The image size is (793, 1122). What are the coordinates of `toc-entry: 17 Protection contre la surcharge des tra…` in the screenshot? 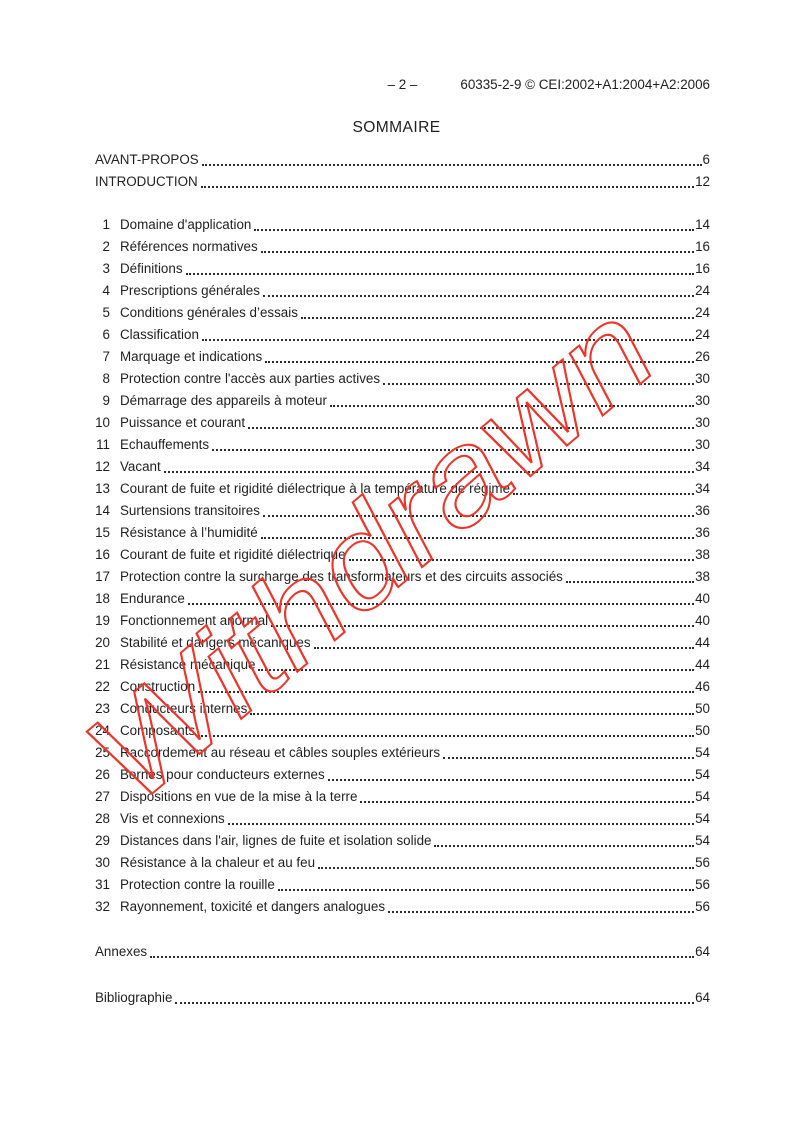 It's located at (402, 577).